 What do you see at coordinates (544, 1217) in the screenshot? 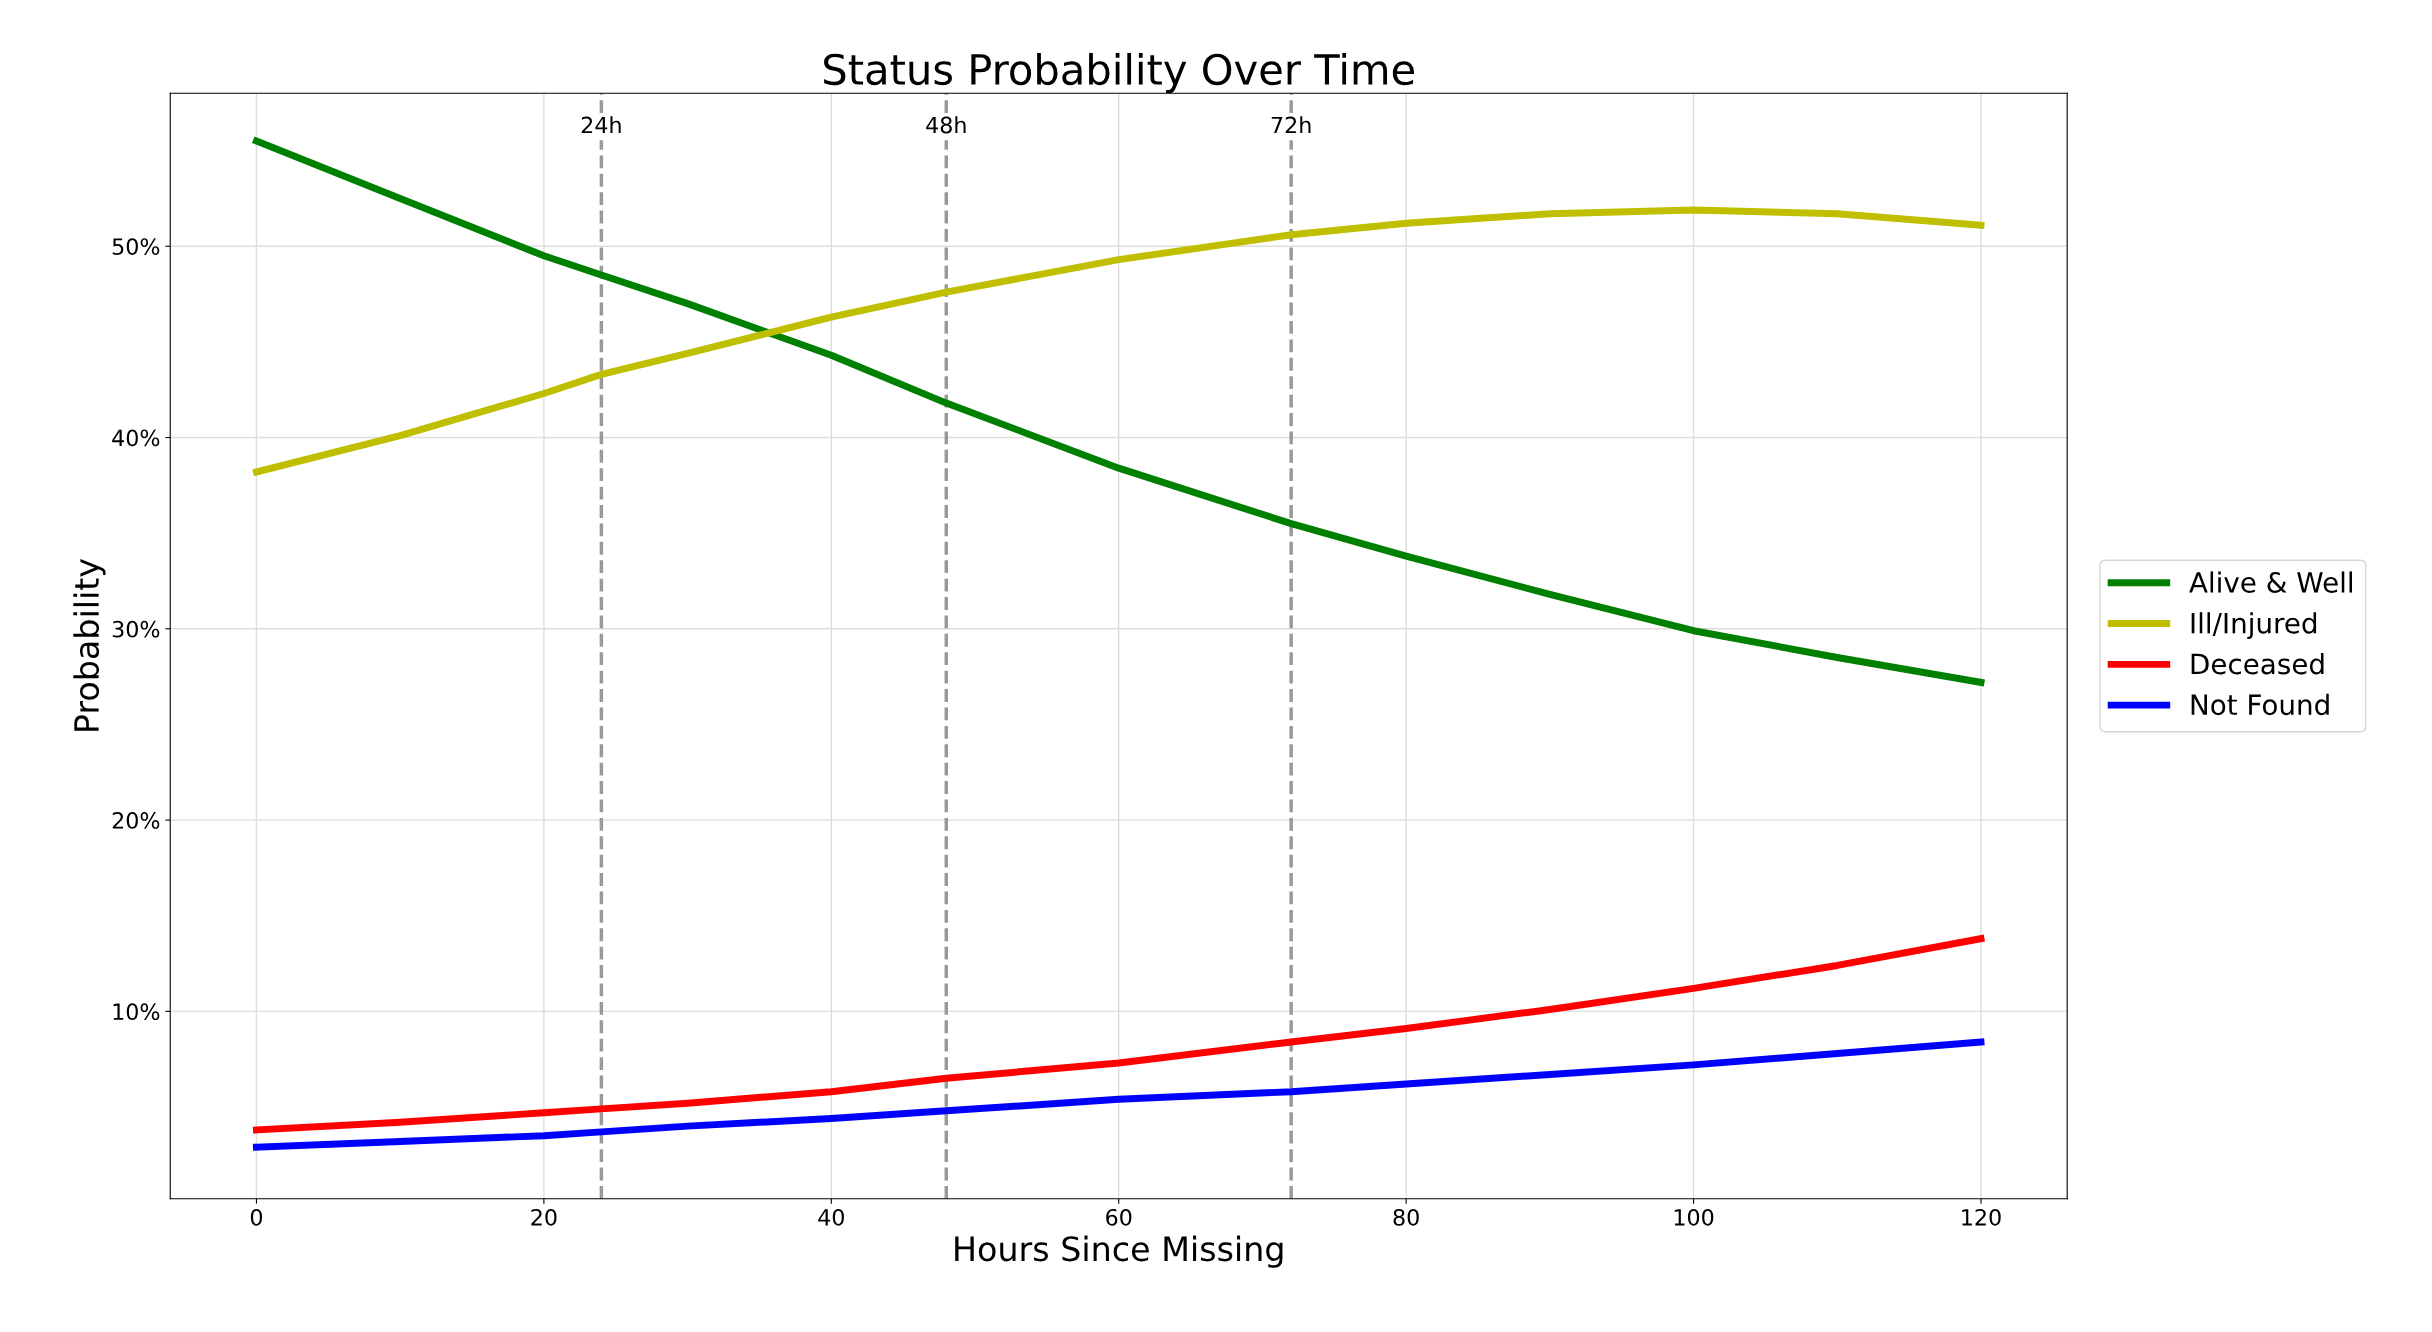
I see `x-tick-label: 20` at bounding box center [544, 1217].